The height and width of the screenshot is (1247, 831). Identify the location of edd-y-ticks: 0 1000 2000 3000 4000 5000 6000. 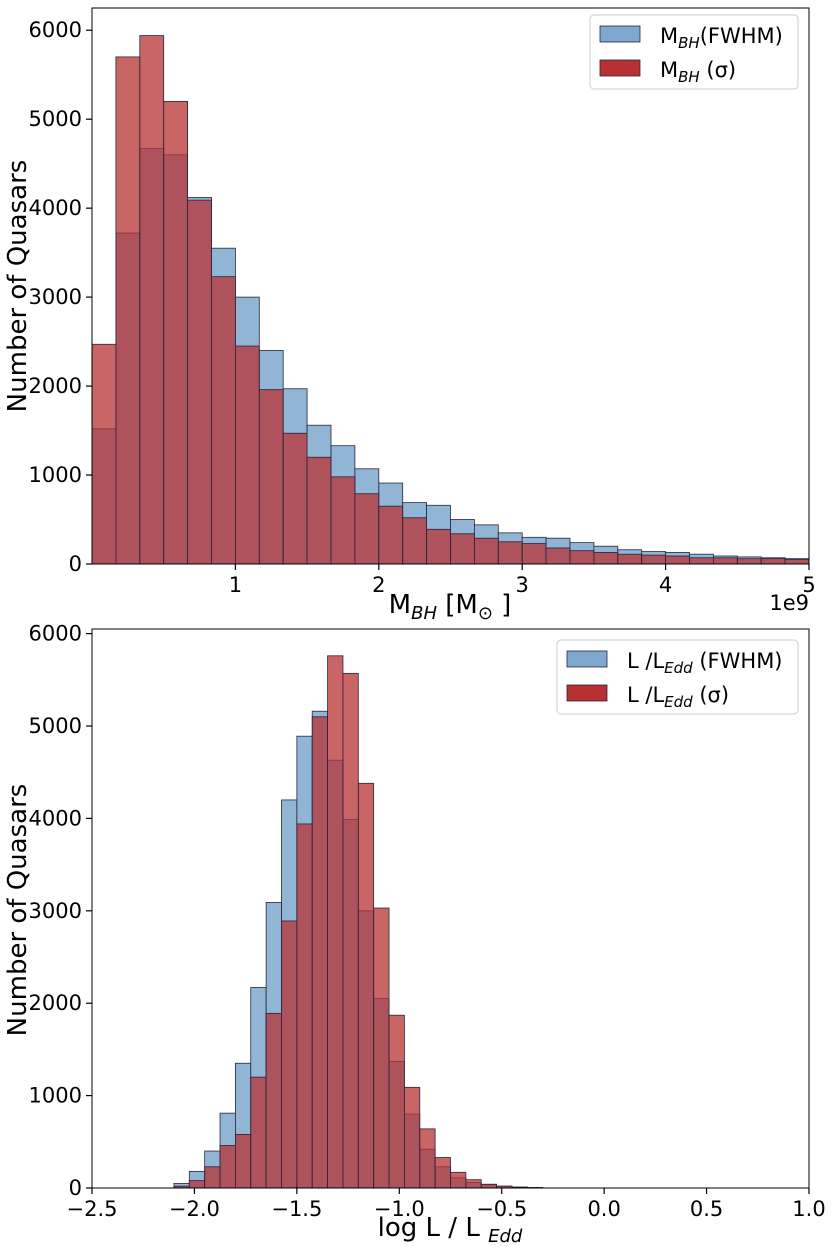
(60, 911).